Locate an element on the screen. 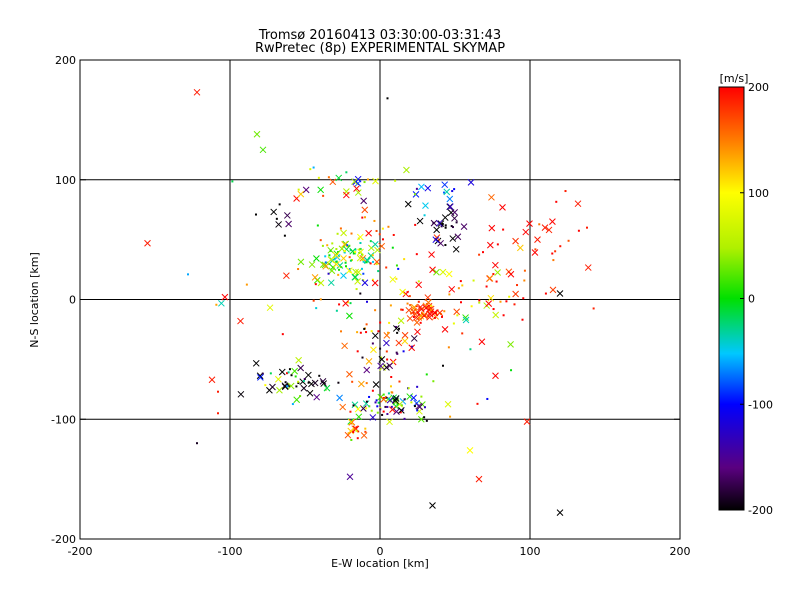 This screenshot has width=800, height=600. y-tick-label: 100 is located at coordinates (65, 180).